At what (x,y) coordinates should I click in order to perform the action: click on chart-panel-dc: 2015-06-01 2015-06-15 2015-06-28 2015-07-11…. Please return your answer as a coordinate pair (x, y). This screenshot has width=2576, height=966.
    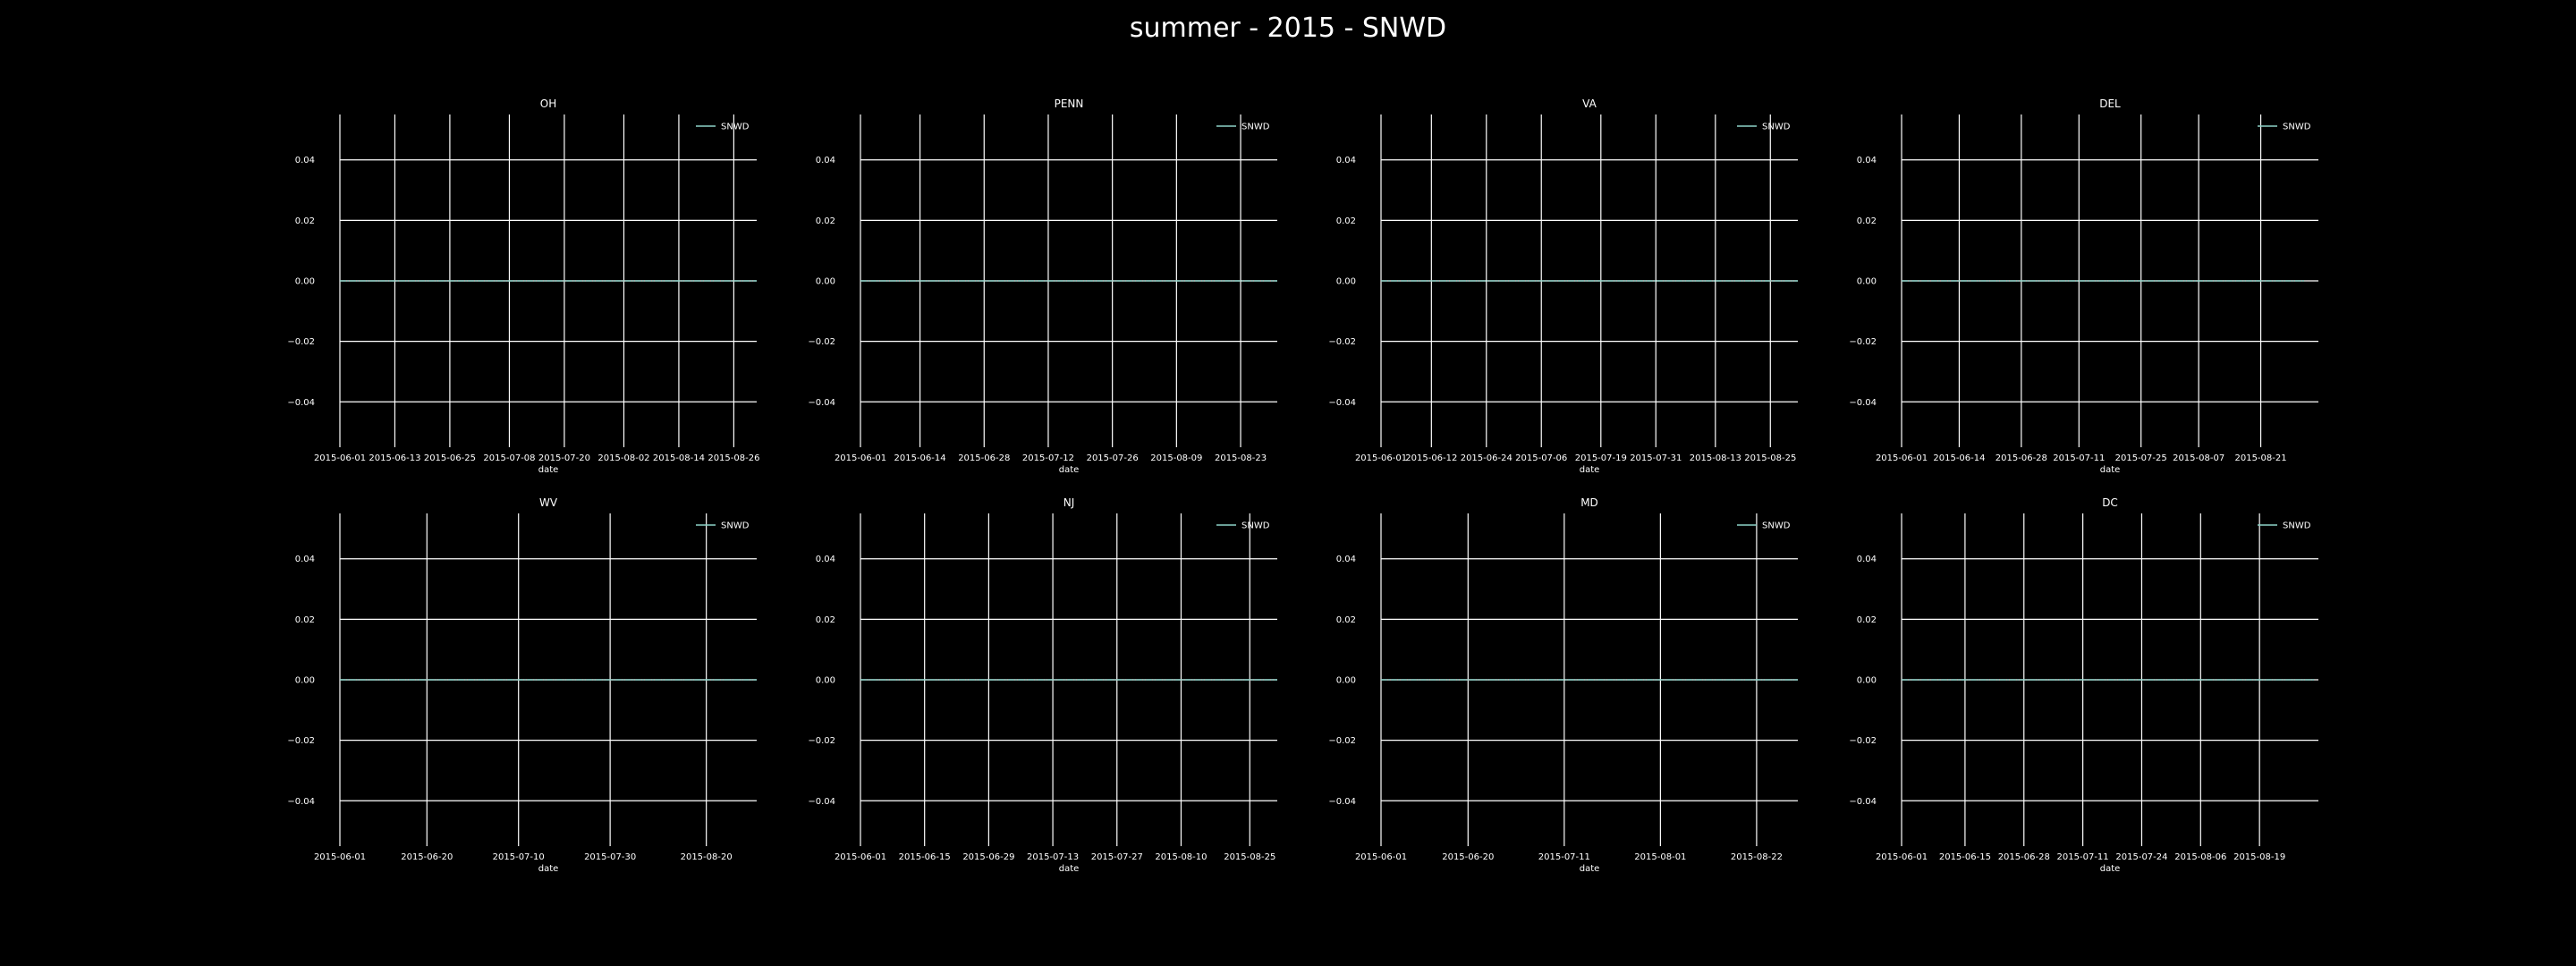
    Looking at the image, I should click on (2083, 685).